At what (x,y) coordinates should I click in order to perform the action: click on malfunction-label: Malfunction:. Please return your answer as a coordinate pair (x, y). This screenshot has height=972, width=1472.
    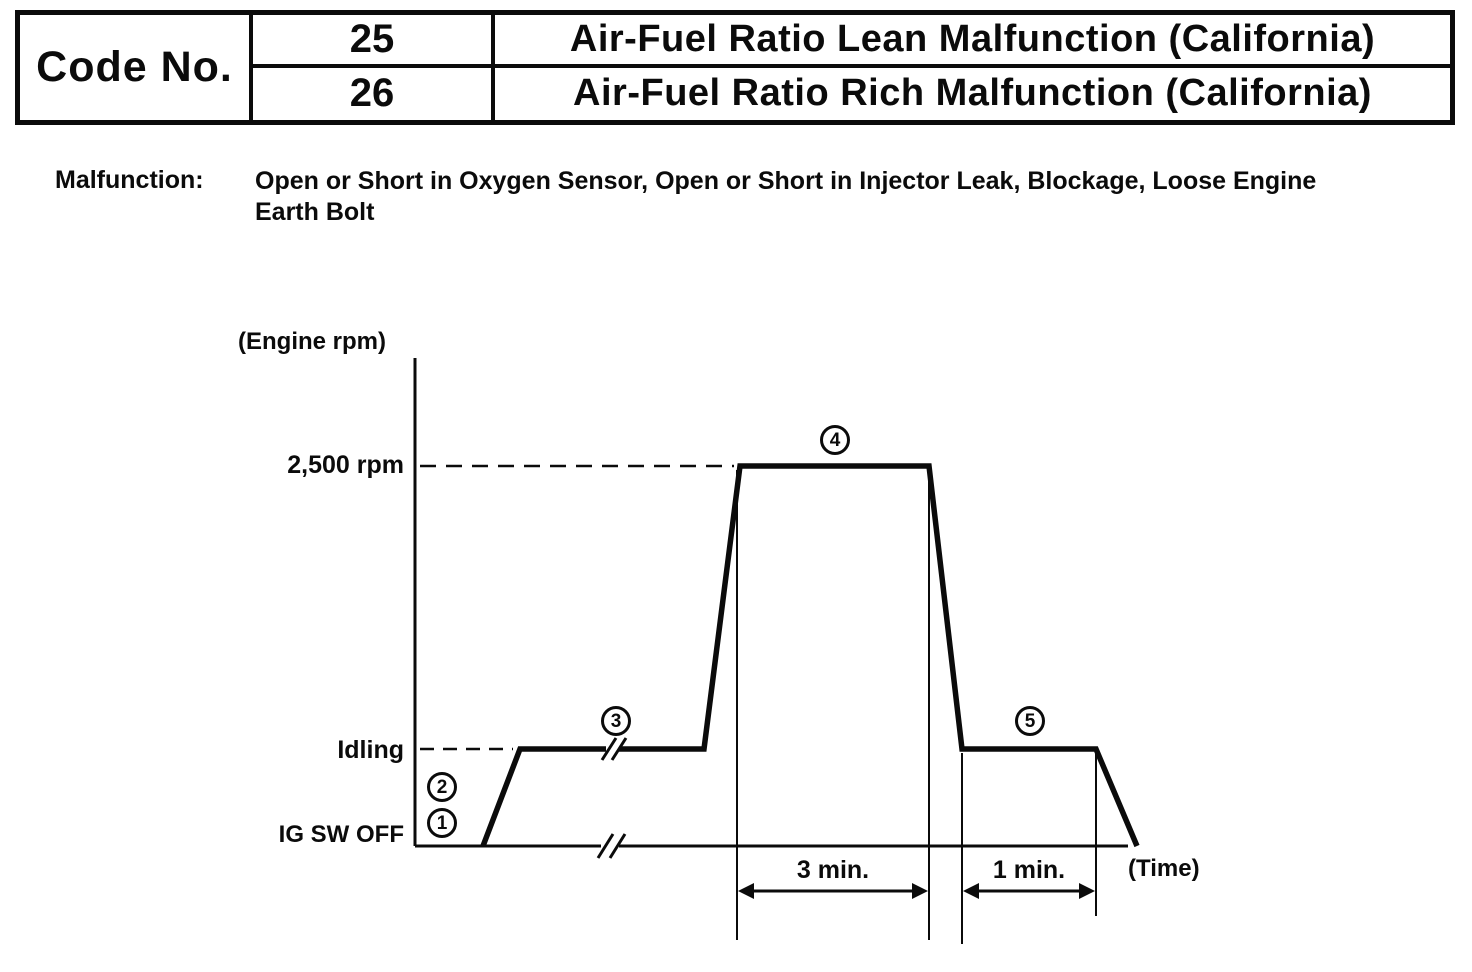
    Looking at the image, I should click on (129, 180).